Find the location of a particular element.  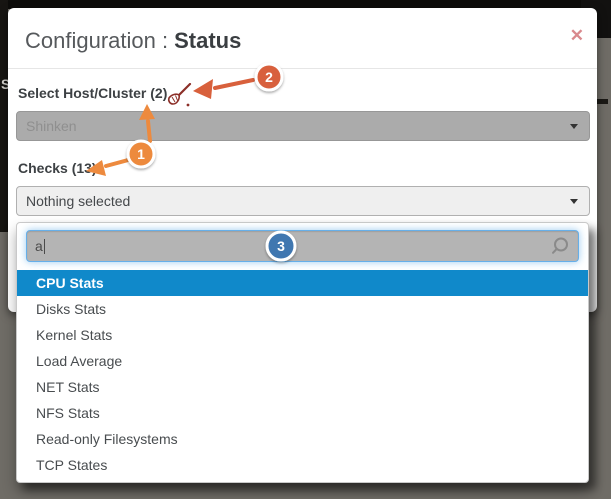

list-item-tcp-states: TCP States is located at coordinates (72, 465).